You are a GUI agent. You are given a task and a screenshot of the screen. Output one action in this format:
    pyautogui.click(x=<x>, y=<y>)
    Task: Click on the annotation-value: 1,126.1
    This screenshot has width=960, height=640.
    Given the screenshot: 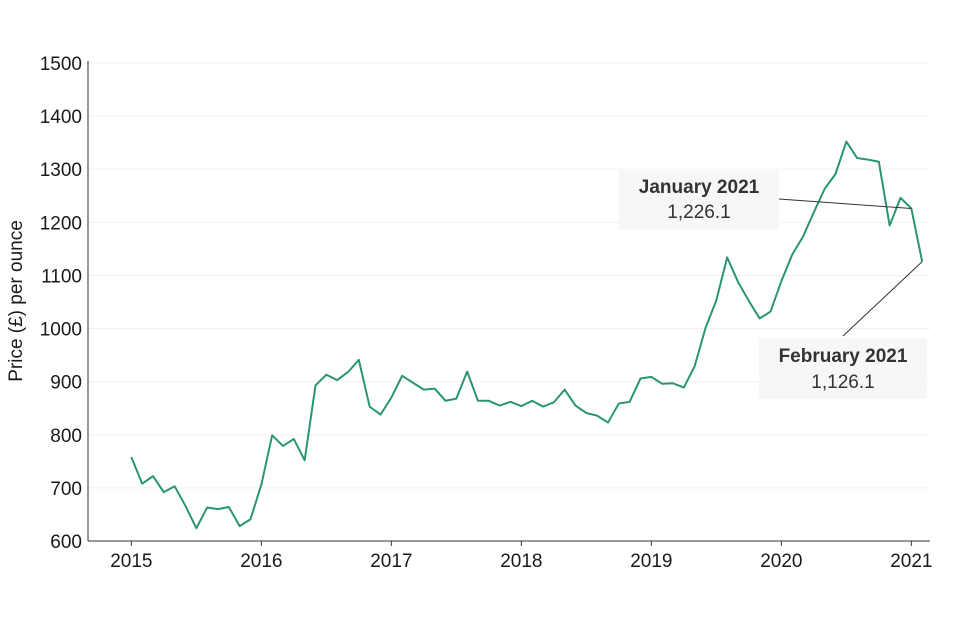 What is the action you would take?
    pyautogui.click(x=842, y=382)
    